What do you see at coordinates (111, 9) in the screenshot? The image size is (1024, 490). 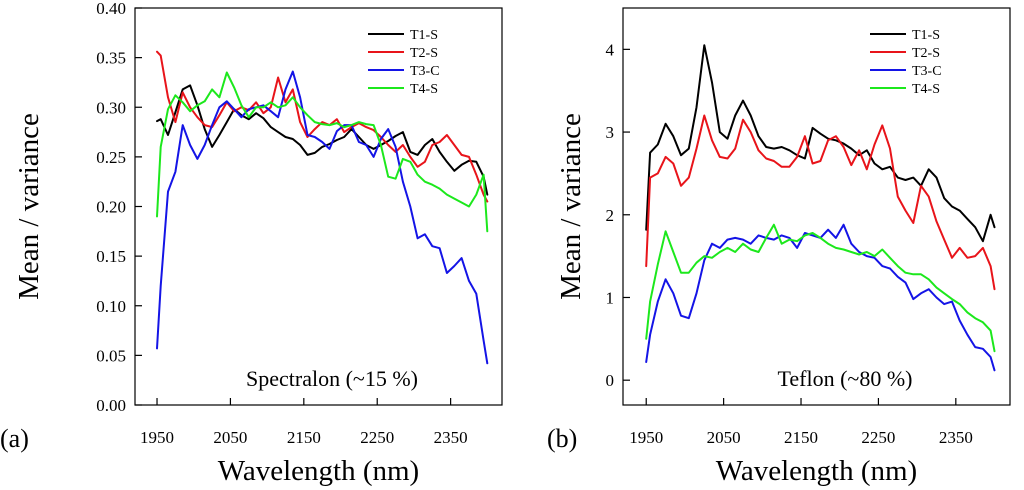 I see `y-tick-label: 0.40` at bounding box center [111, 9].